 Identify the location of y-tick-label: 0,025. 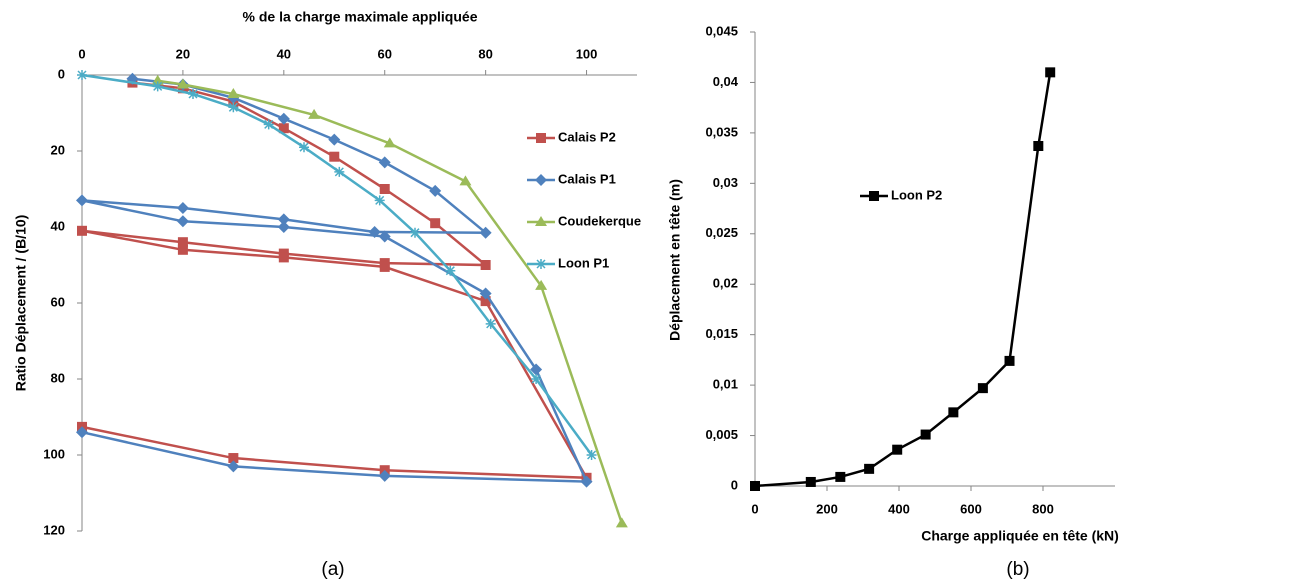
(721, 232).